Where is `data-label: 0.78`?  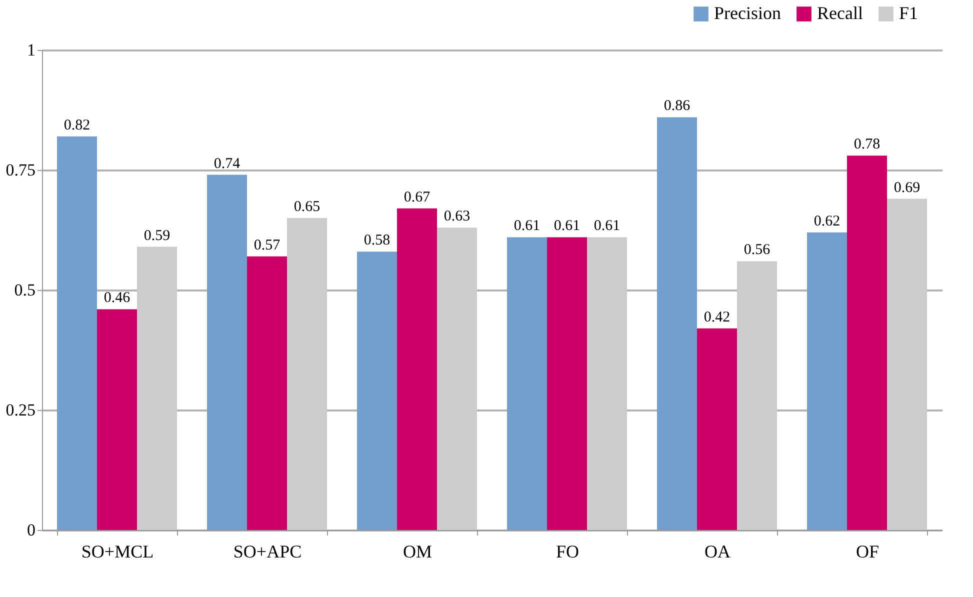
data-label: 0.78 is located at coordinates (867, 144).